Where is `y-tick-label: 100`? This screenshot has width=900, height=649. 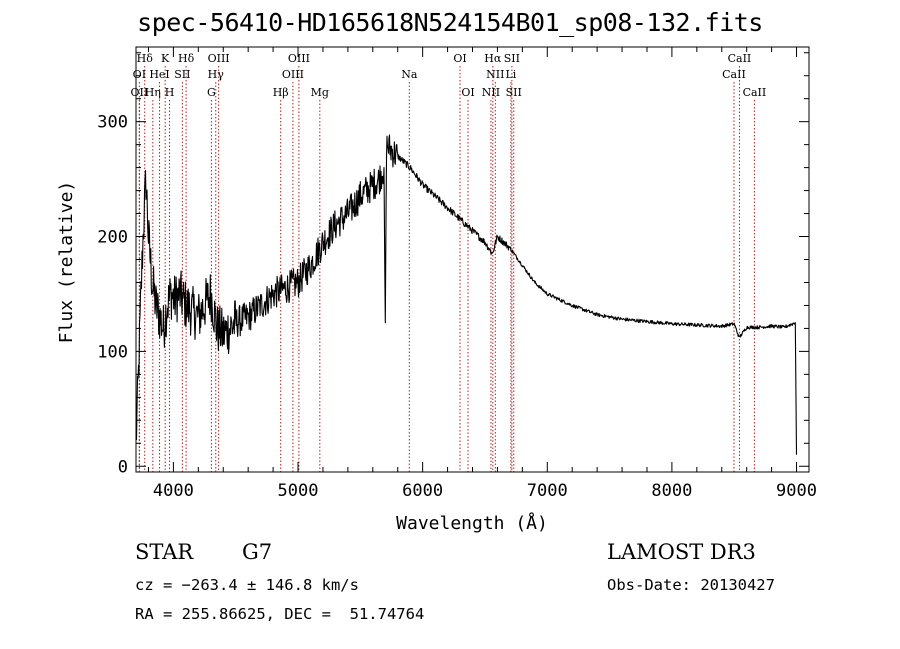 y-tick-label: 100 is located at coordinates (112, 352).